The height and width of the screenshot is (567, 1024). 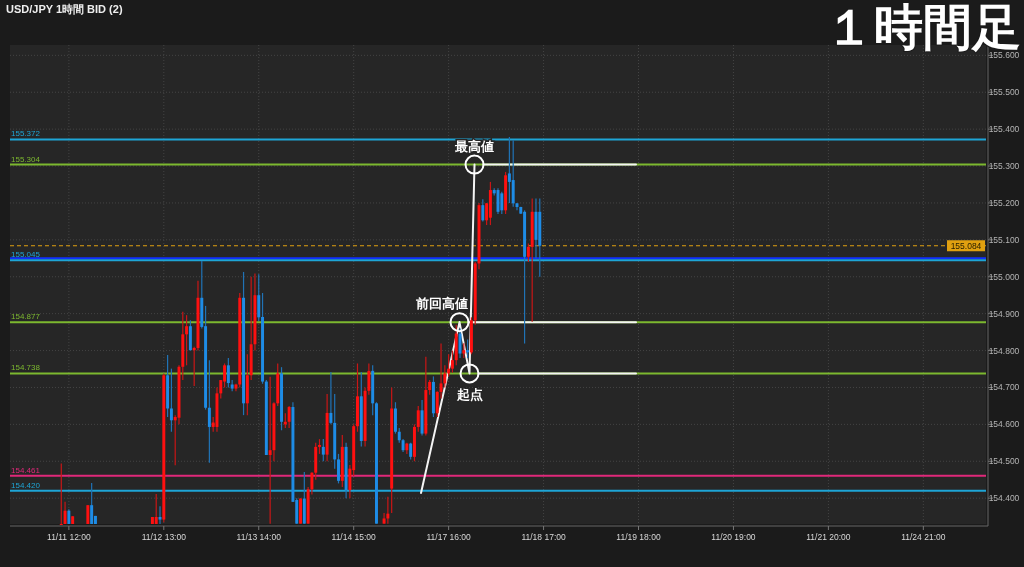 I want to click on y-tick-label: 154.900, so click(x=1004, y=313).